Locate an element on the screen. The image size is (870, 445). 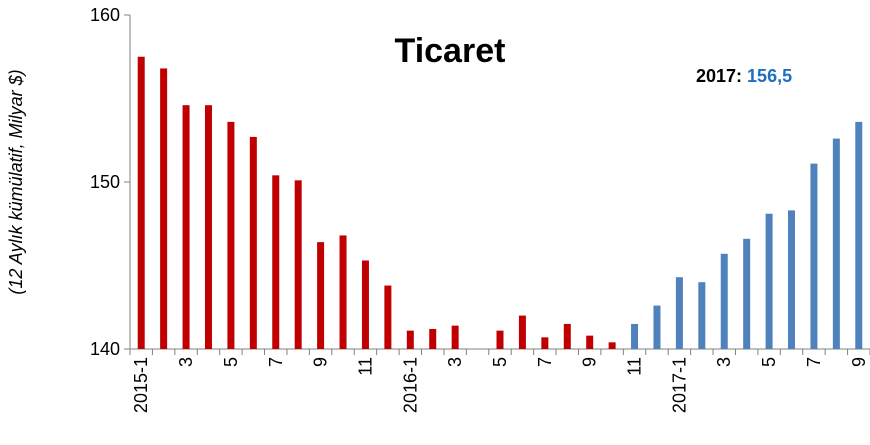
chart-title: Ticaret is located at coordinates (450, 51).